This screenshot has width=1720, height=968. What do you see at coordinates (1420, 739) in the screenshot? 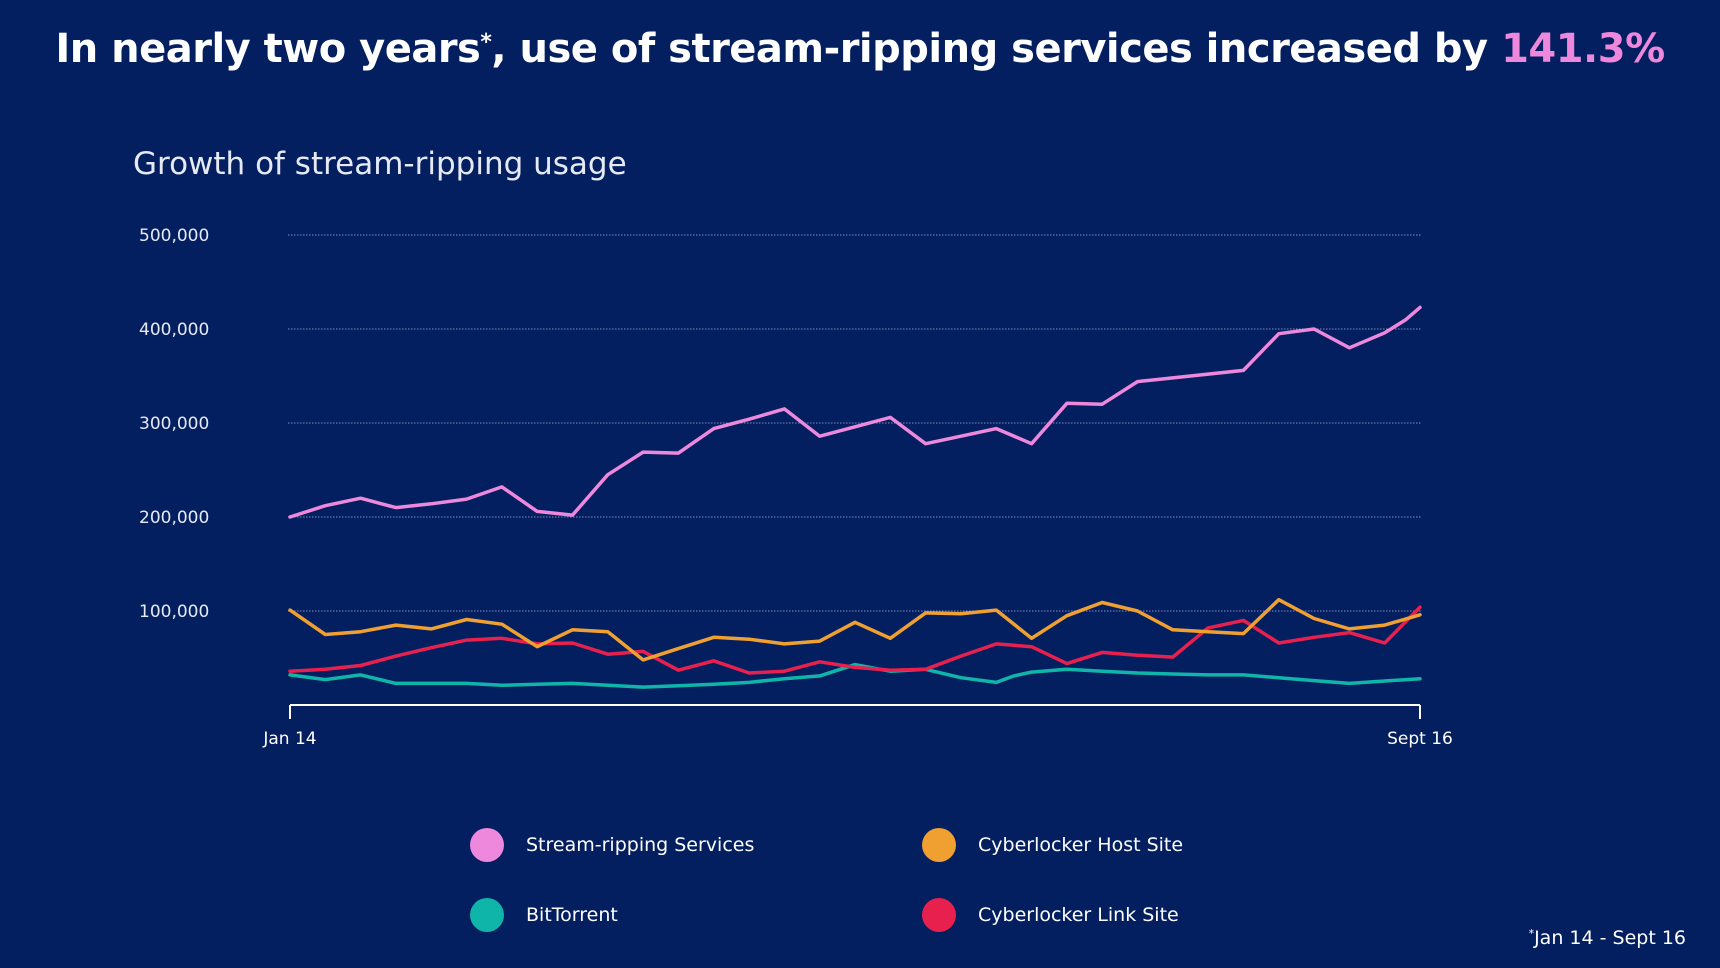
I see `x-tick-label-1: Sept 16` at bounding box center [1420, 739].